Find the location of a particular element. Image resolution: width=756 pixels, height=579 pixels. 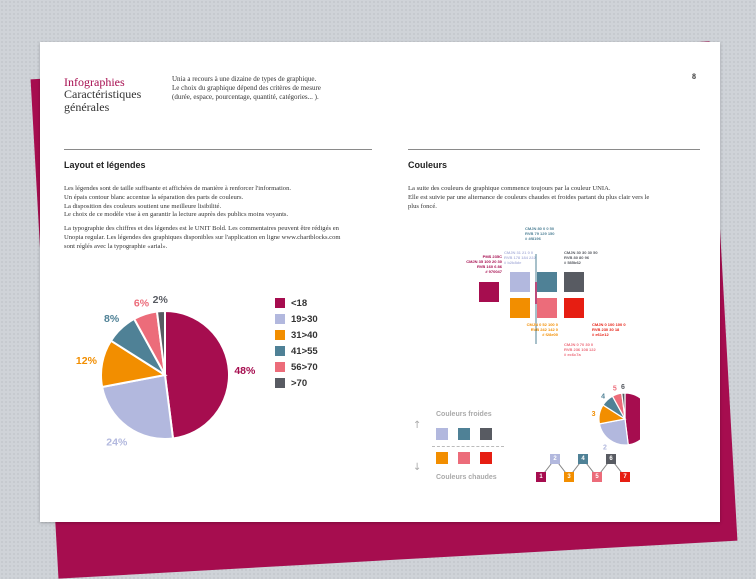

colors-section-title: Couleurs is located at coordinates (428, 165).